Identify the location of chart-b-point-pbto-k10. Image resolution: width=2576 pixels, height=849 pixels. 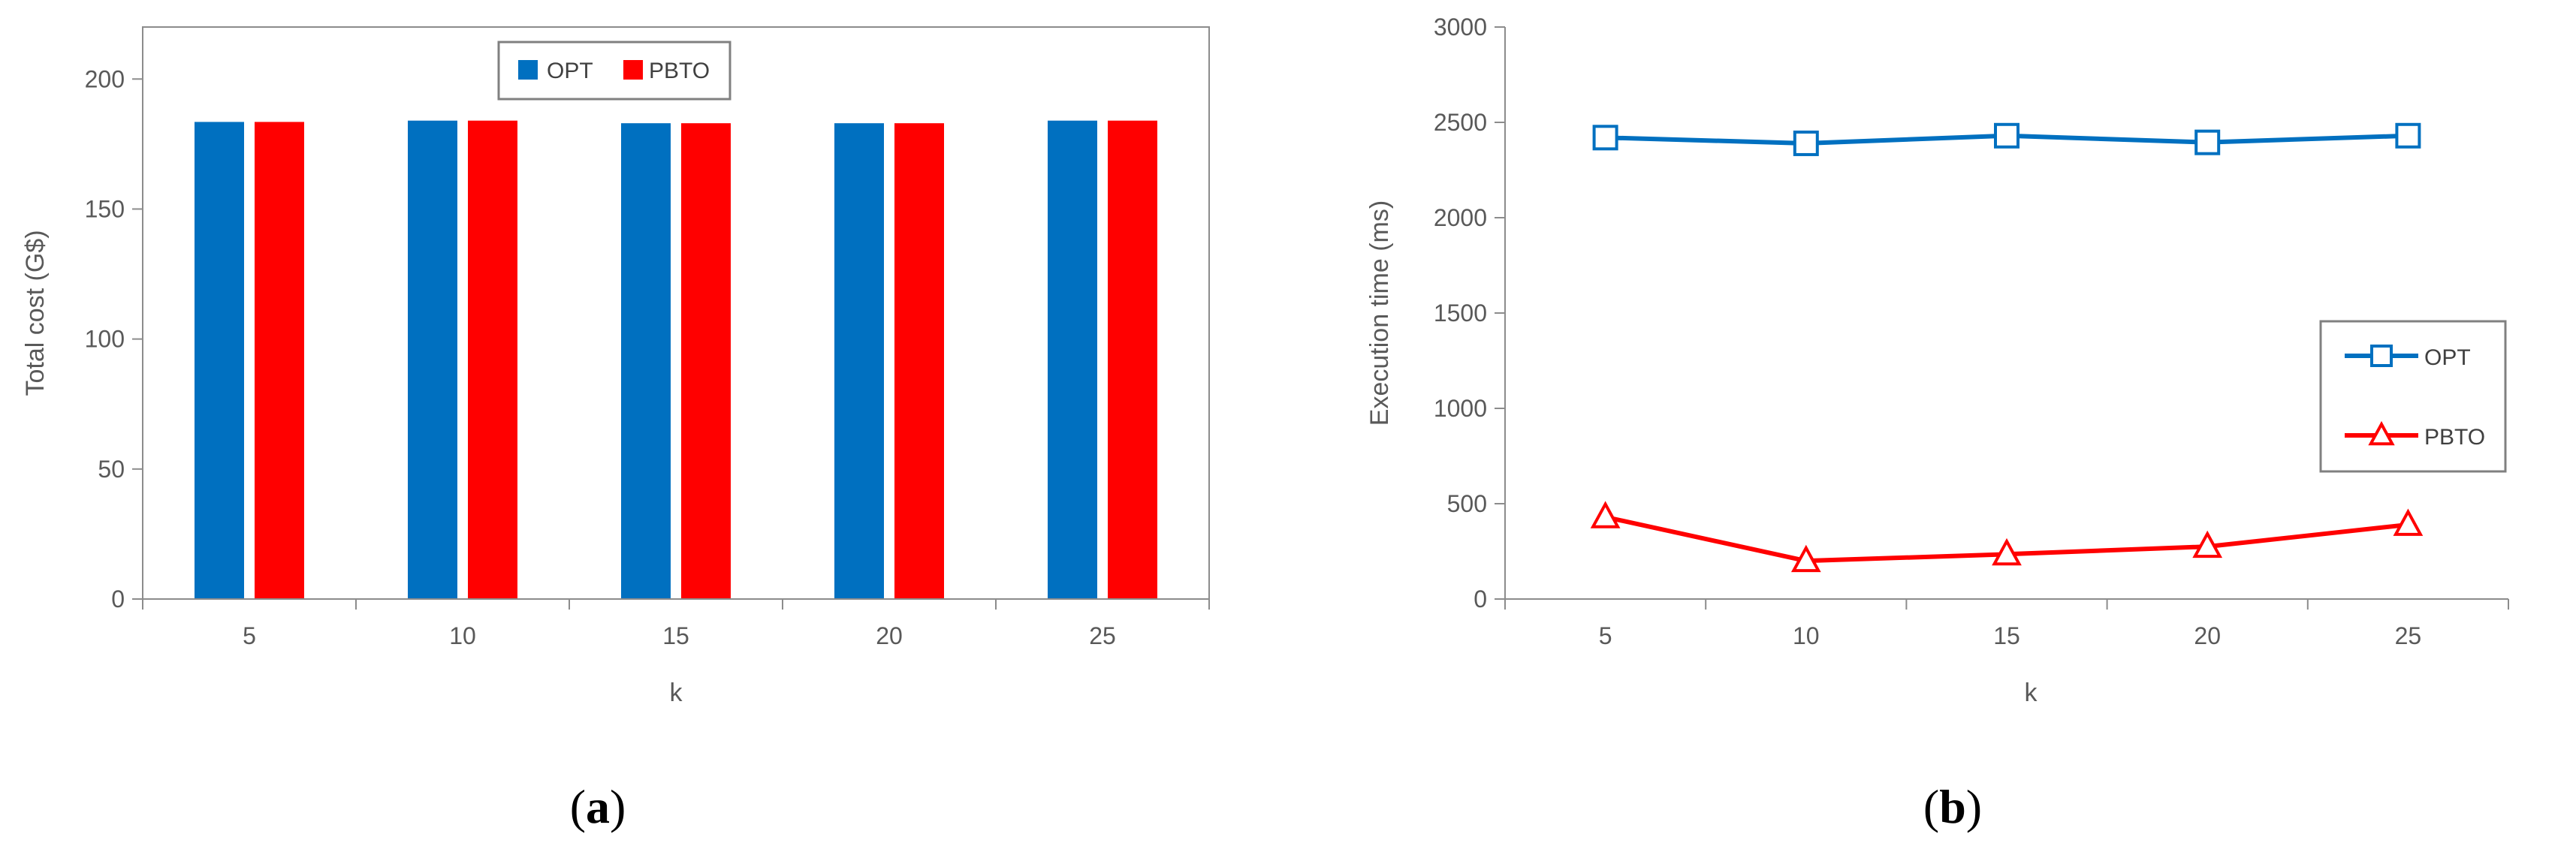
(1805, 558).